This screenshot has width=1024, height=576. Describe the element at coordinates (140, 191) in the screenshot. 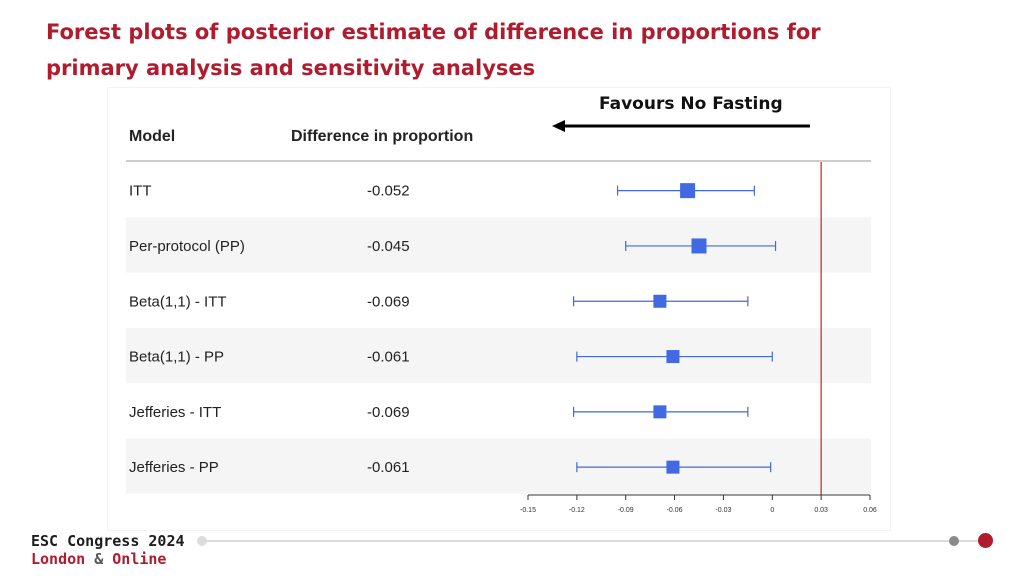

I see `model-label: ITT` at that location.